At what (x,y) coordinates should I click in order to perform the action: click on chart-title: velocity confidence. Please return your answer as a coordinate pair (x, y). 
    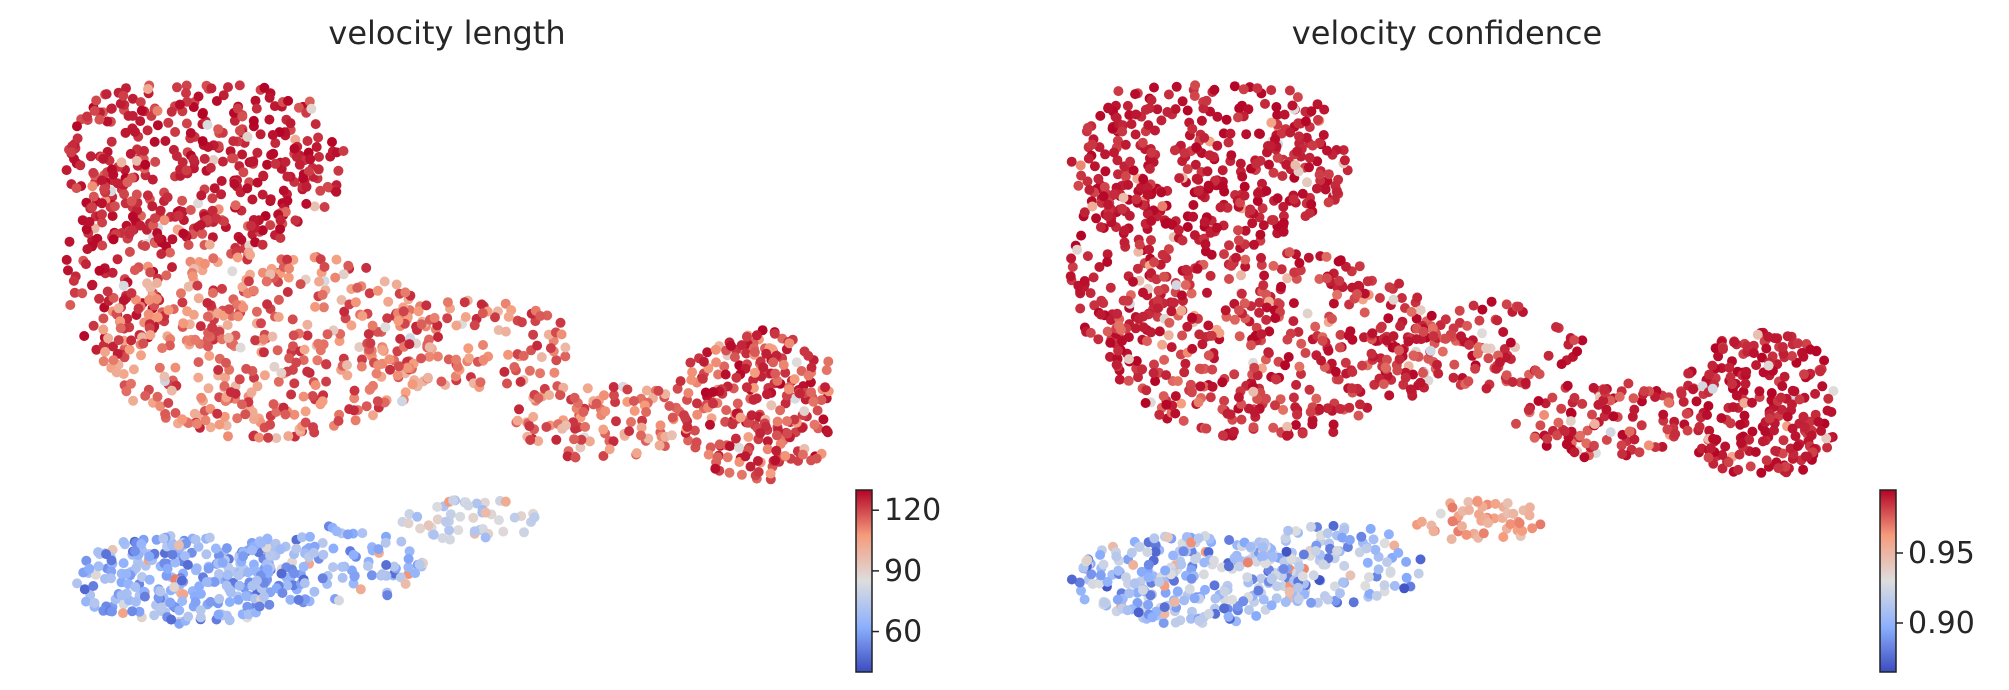
    Looking at the image, I should click on (1447, 33).